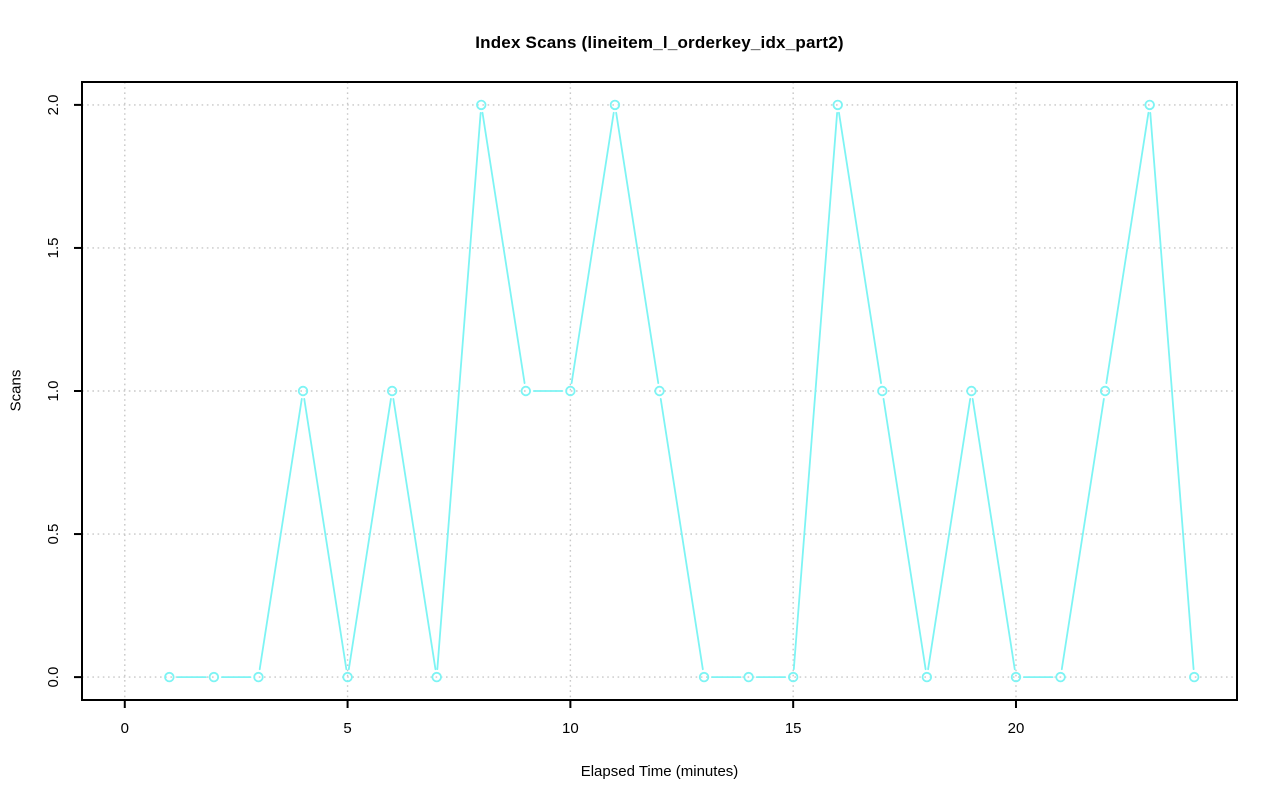 This screenshot has width=1280, height=801. I want to click on x-axis-tick-label: 10, so click(570, 728).